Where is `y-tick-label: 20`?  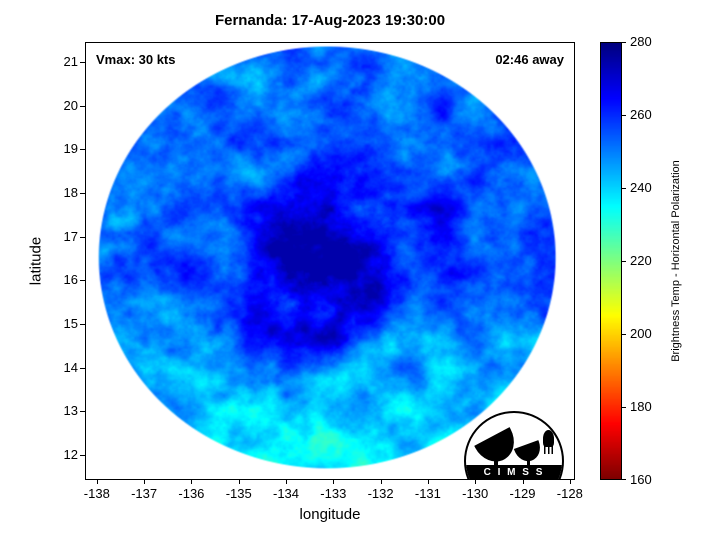
y-tick-label: 20 is located at coordinates (70, 105).